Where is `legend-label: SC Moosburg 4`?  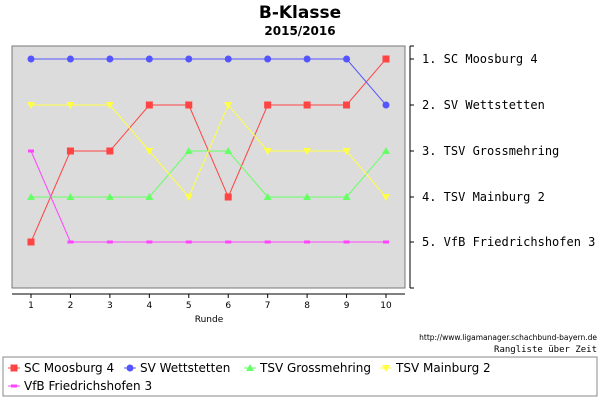
legend-label: SC Moosburg 4 is located at coordinates (69, 368).